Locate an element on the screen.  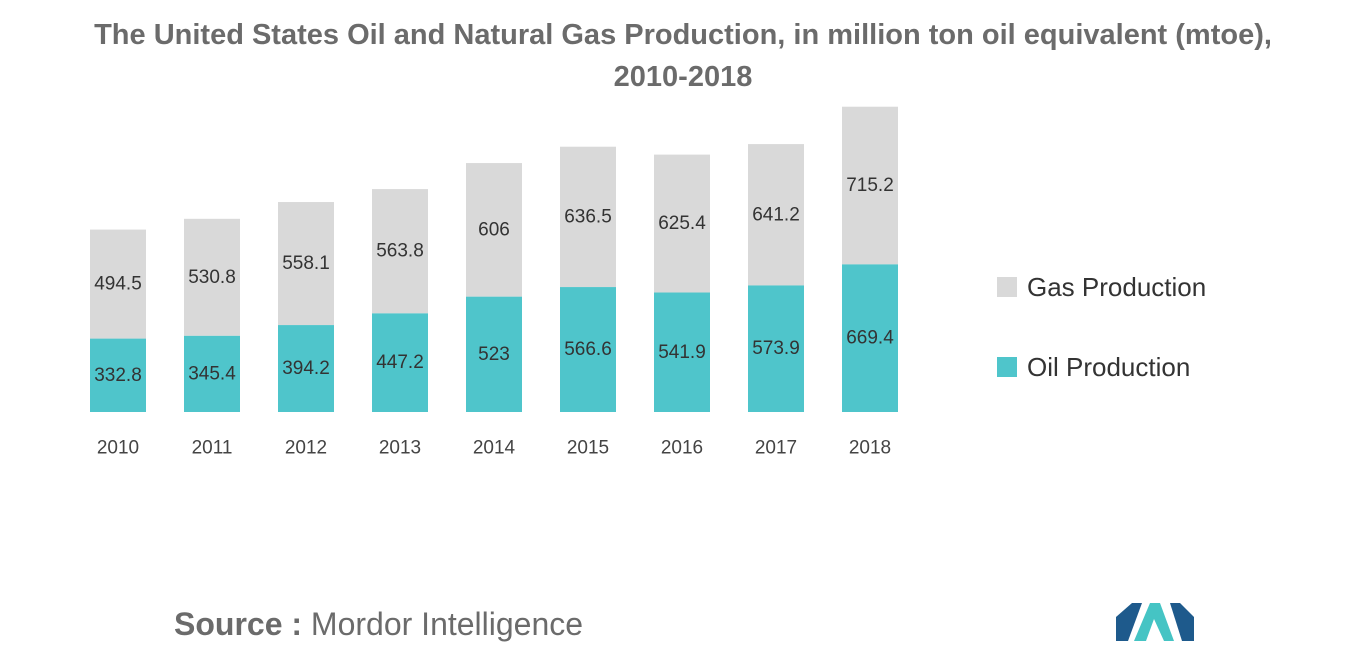
data-label-oil-2017: 573.9 is located at coordinates (776, 348).